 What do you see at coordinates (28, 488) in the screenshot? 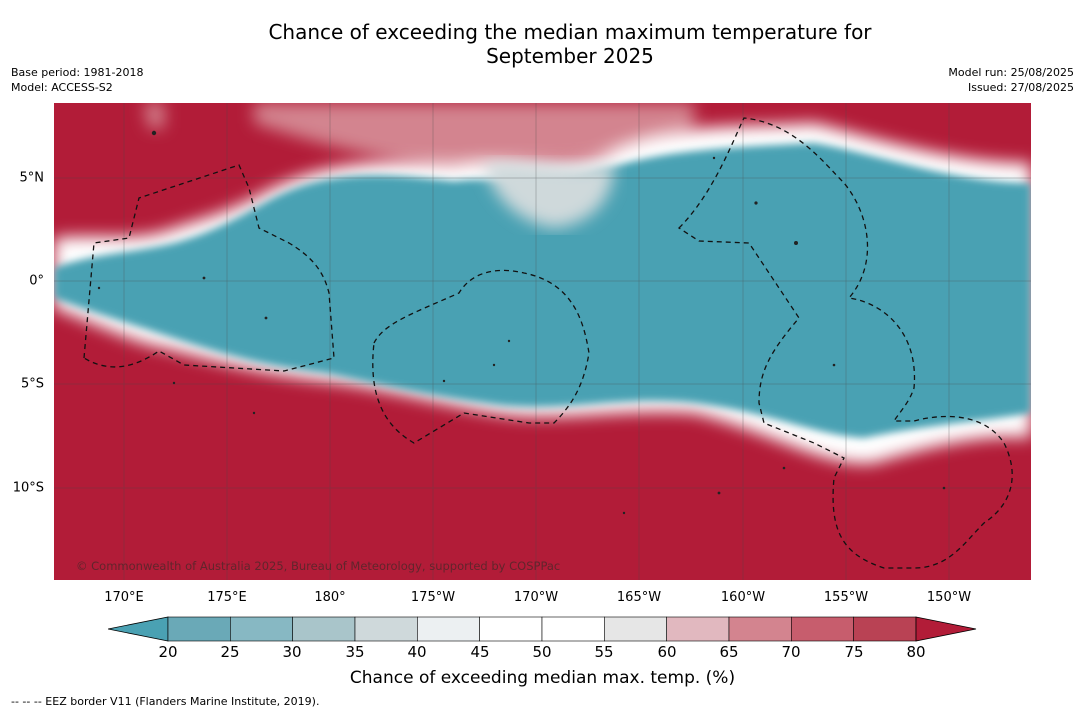
I see `lat-tick-10s: 10°S` at bounding box center [28, 488].